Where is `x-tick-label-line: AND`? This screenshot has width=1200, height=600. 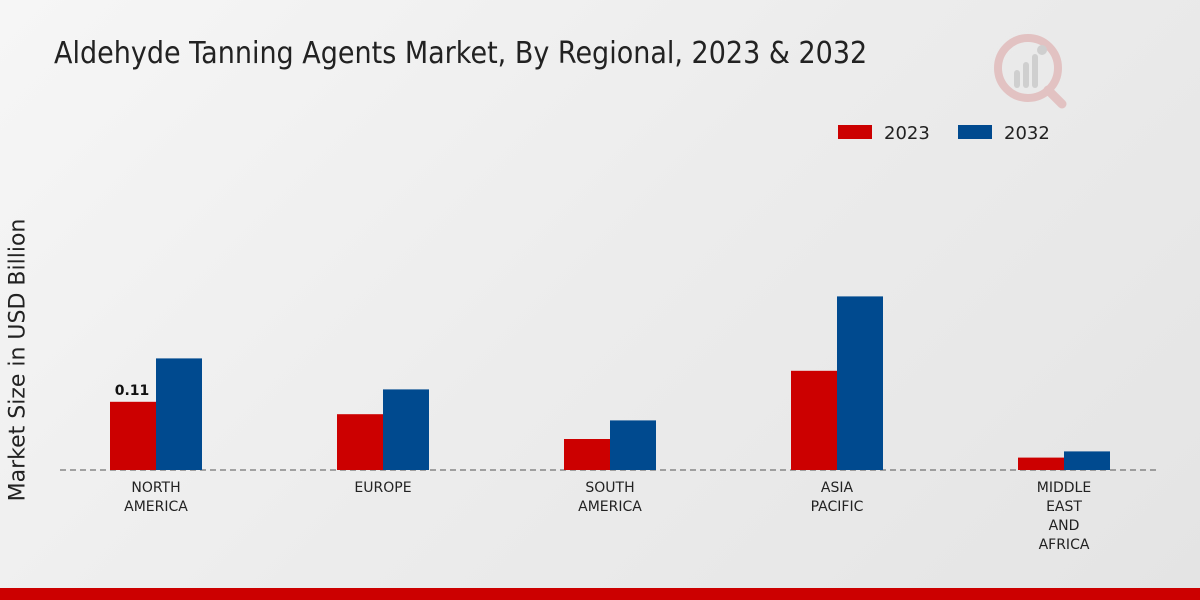
x-tick-label-line: AND is located at coordinates (1064, 526).